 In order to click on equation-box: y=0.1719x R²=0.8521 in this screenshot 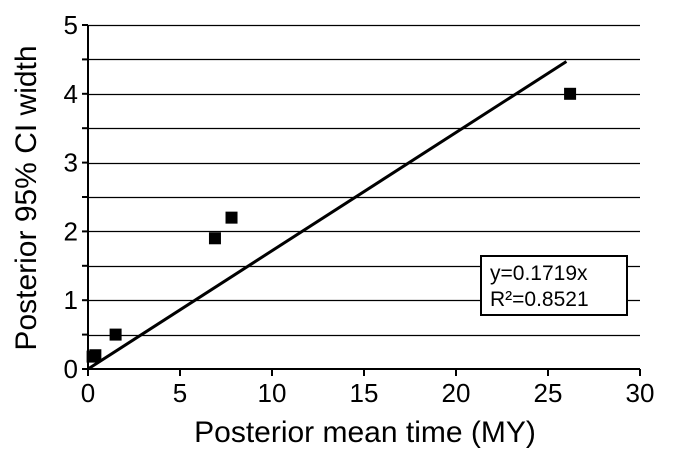, I will do `click(554, 285)`.